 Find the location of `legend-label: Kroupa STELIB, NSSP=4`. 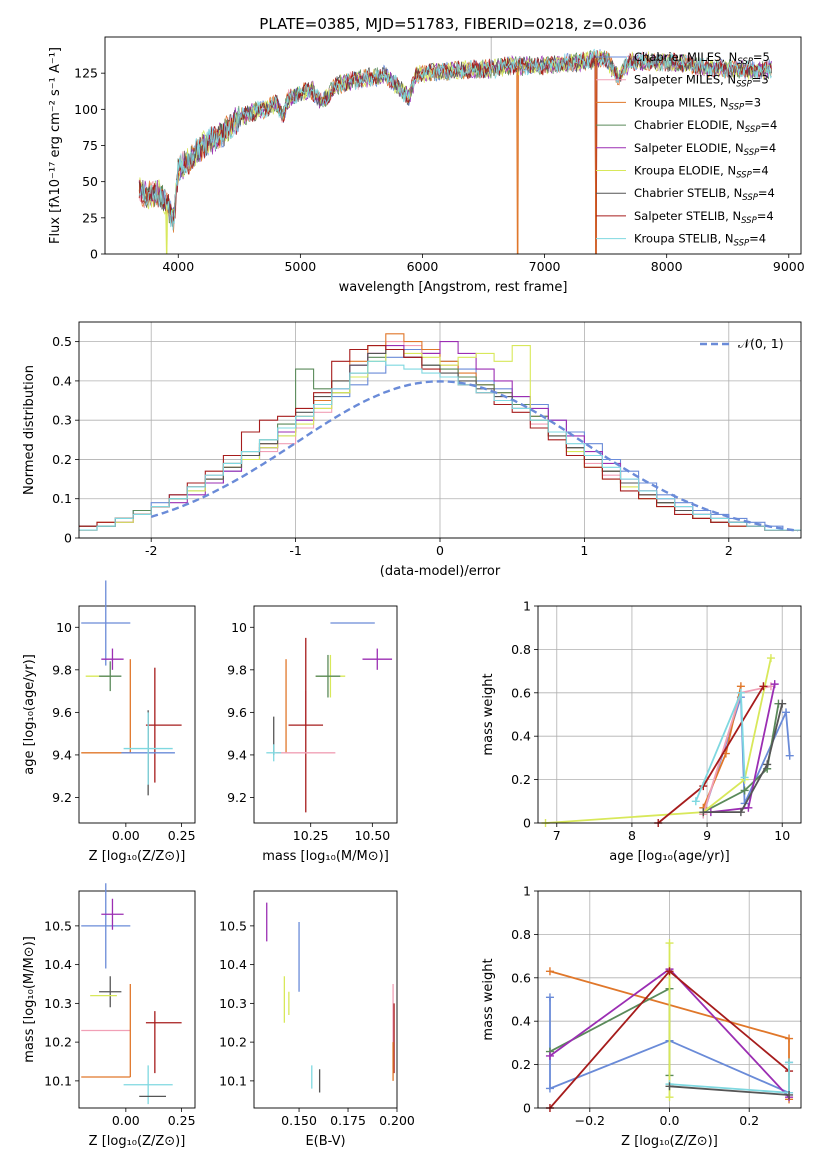

legend-label: Kroupa STELIB, NSSP=4 is located at coordinates (700, 240).